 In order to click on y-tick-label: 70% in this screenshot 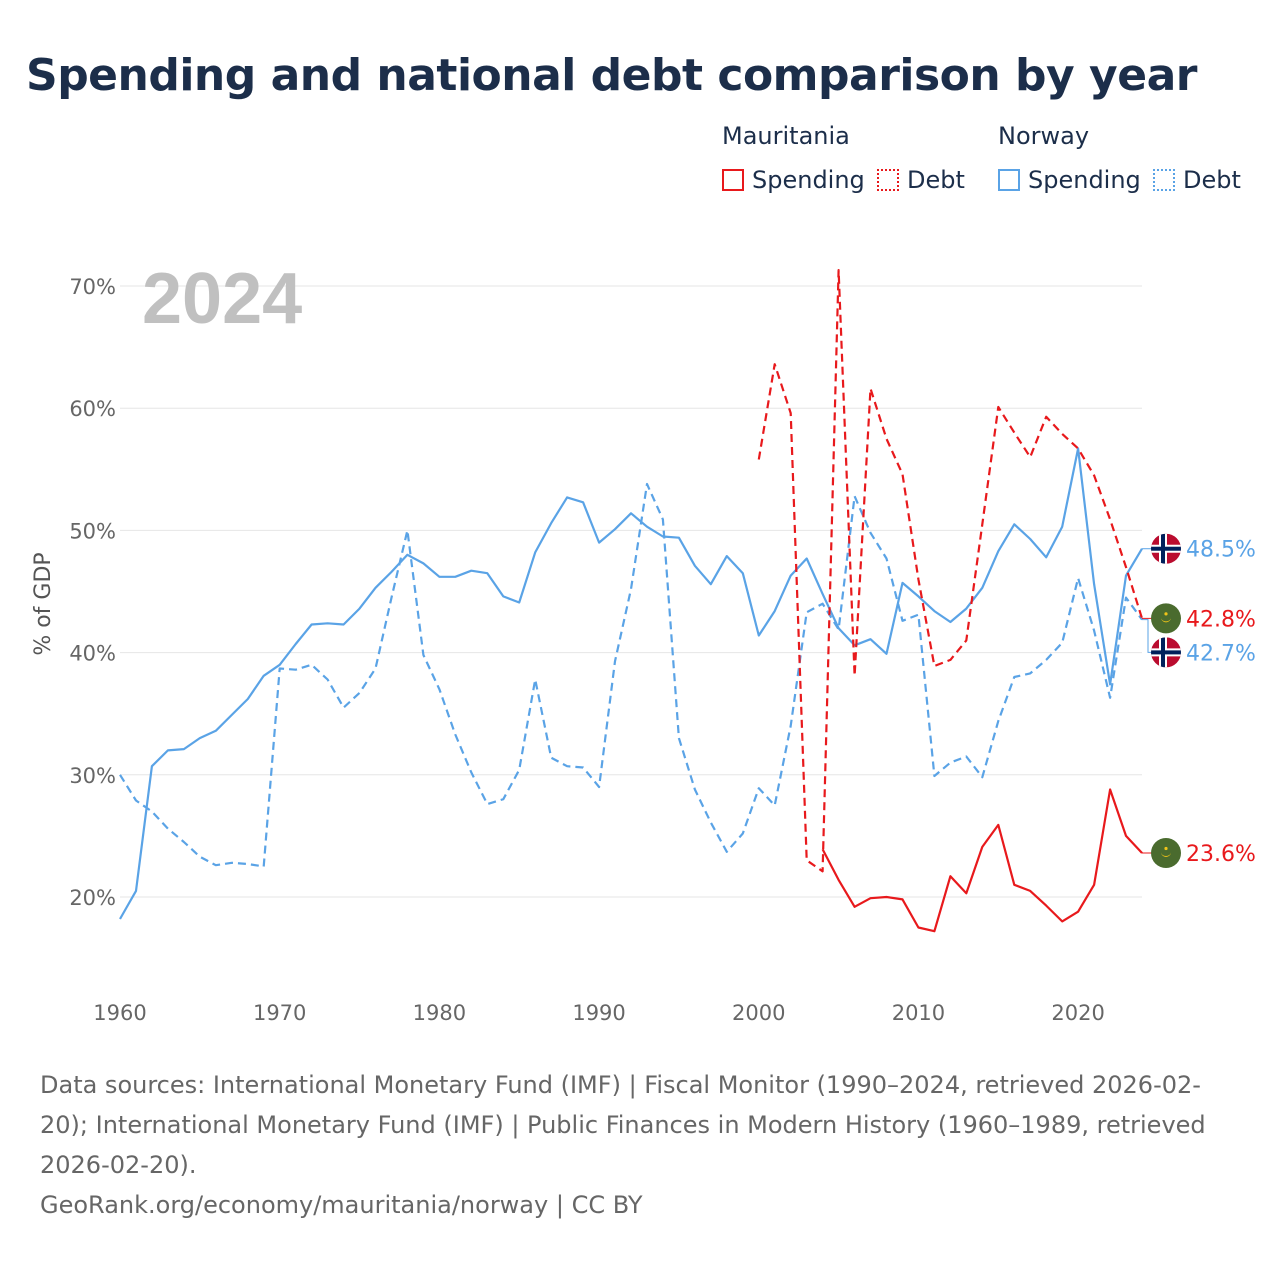, I will do `click(92, 287)`.